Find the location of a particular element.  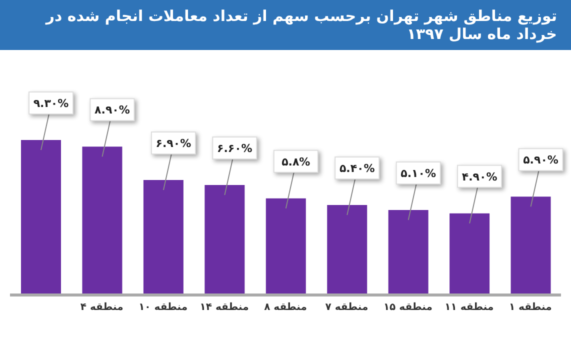

data-label: ۵.۹۰% is located at coordinates (540, 160).